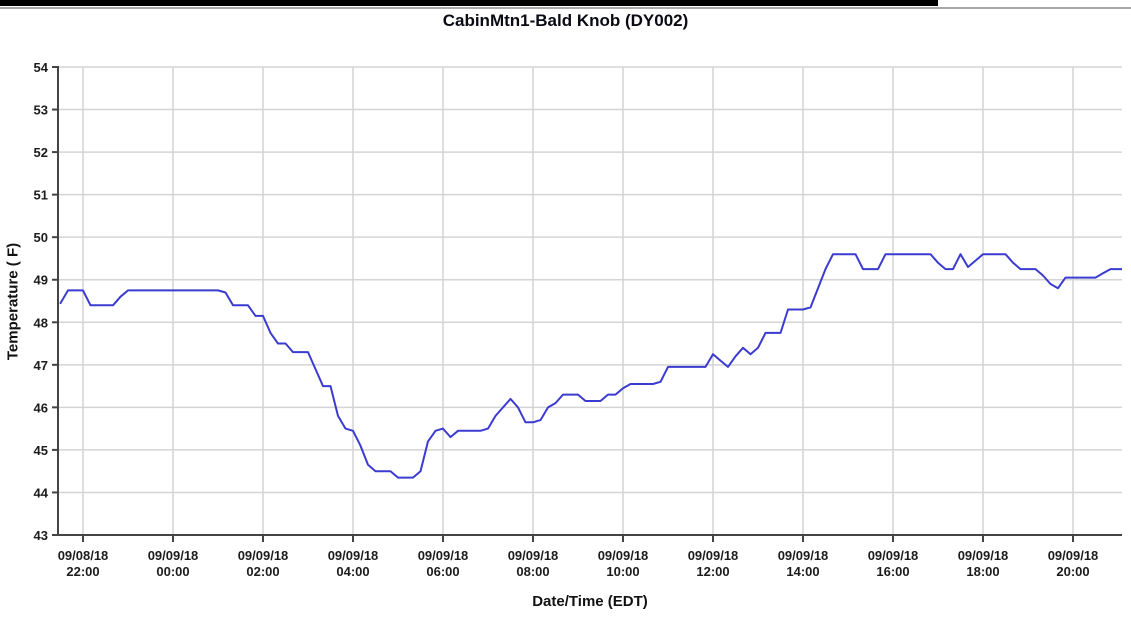 This screenshot has height=622, width=1131. Describe the element at coordinates (41, 407) in the screenshot. I see `y-tick-label: 46` at that location.